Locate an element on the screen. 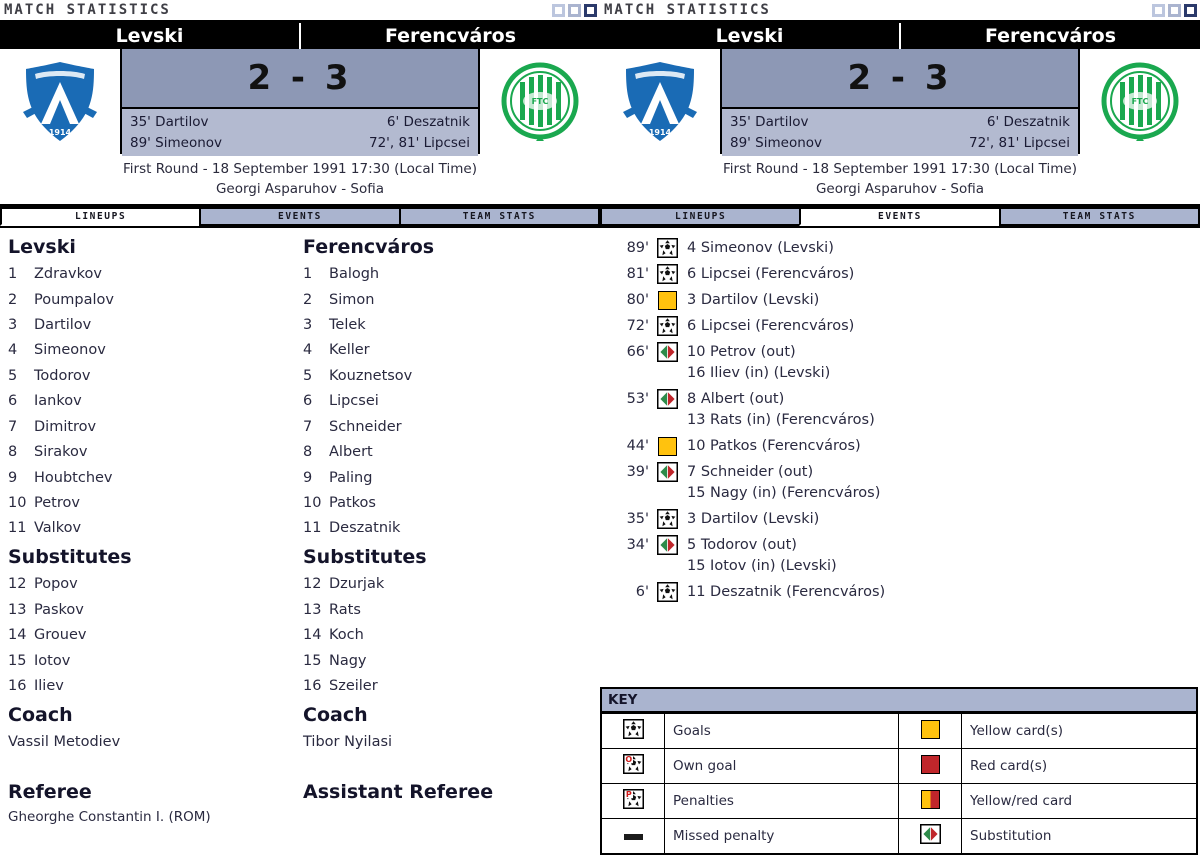 This screenshot has width=1200, height=857. player-row: 10 Petrov is located at coordinates (155, 503).